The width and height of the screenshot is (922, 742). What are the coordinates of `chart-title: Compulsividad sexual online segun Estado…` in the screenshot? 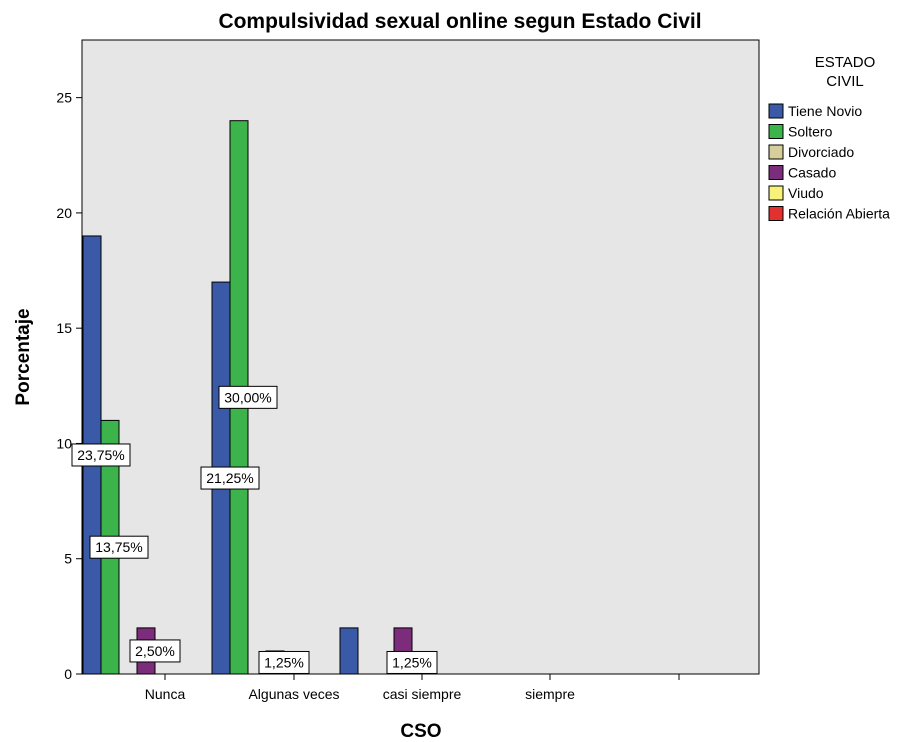 It's located at (459, 21).